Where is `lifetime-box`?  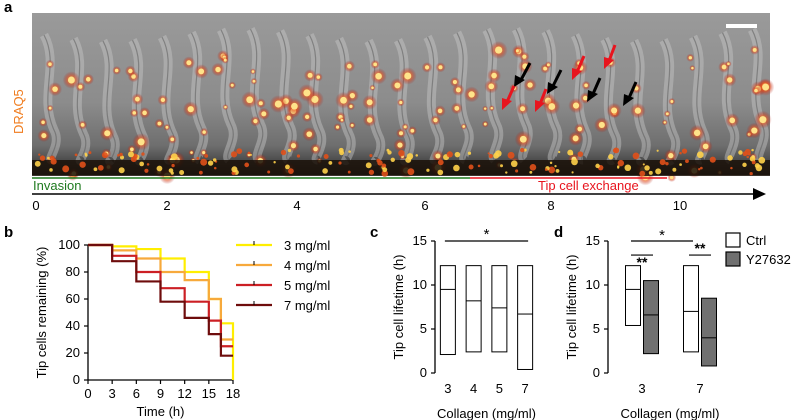 lifetime-box is located at coordinates (633, 295).